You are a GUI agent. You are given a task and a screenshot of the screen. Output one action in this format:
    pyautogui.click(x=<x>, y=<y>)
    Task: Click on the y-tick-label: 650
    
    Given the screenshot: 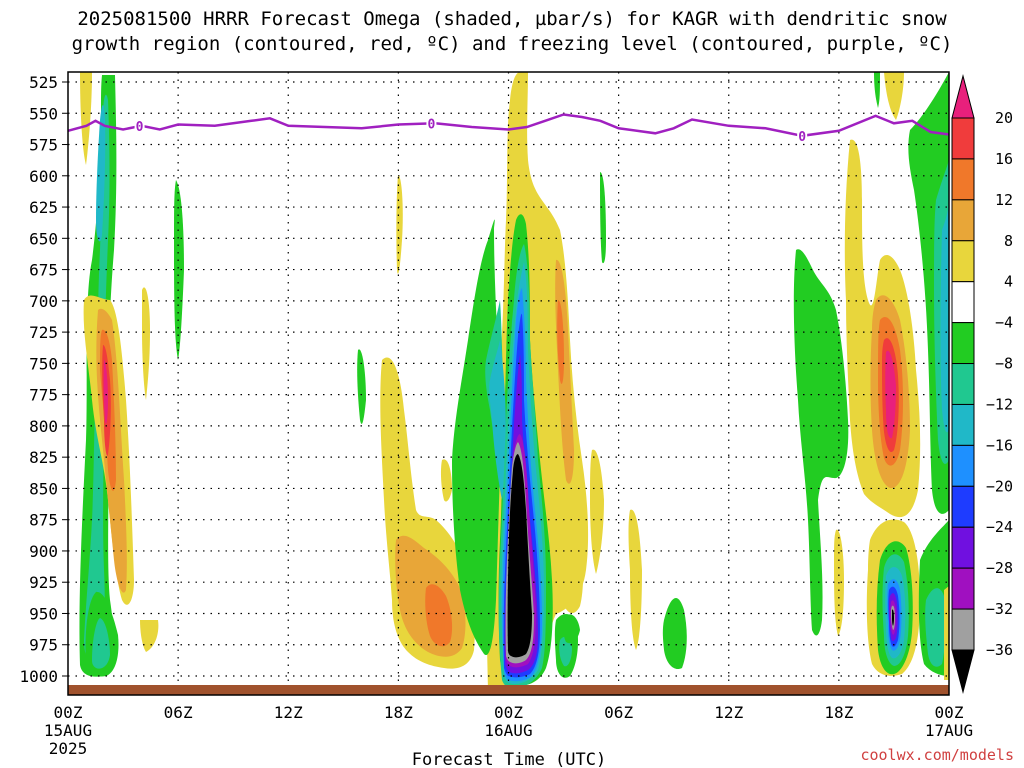 What is the action you would take?
    pyautogui.click(x=43, y=238)
    